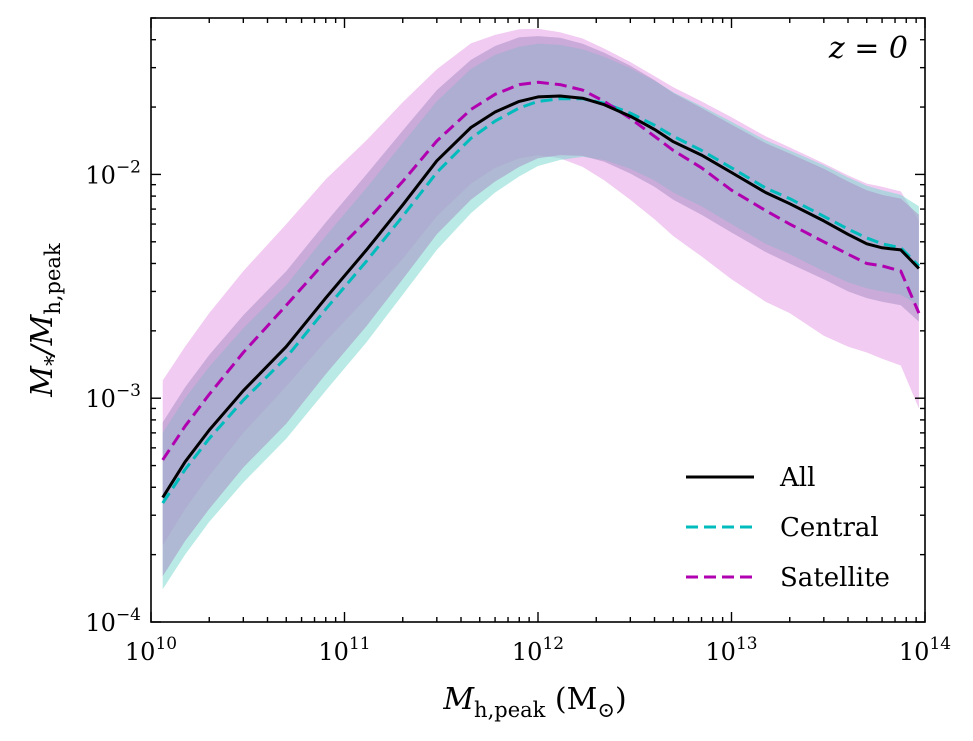  What do you see at coordinates (731, 650) in the screenshot?
I see `x-tick-label: 1013` at bounding box center [731, 650].